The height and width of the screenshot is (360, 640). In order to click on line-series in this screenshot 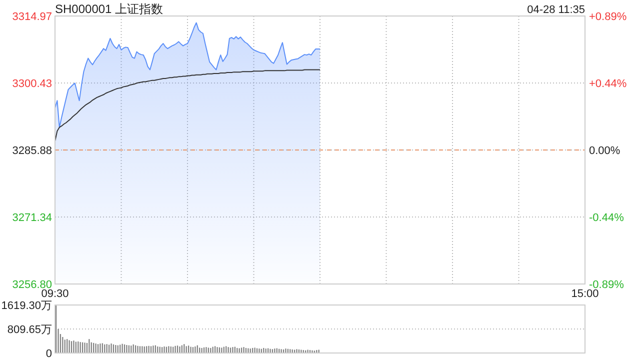, I will do `click(187, 105)`.